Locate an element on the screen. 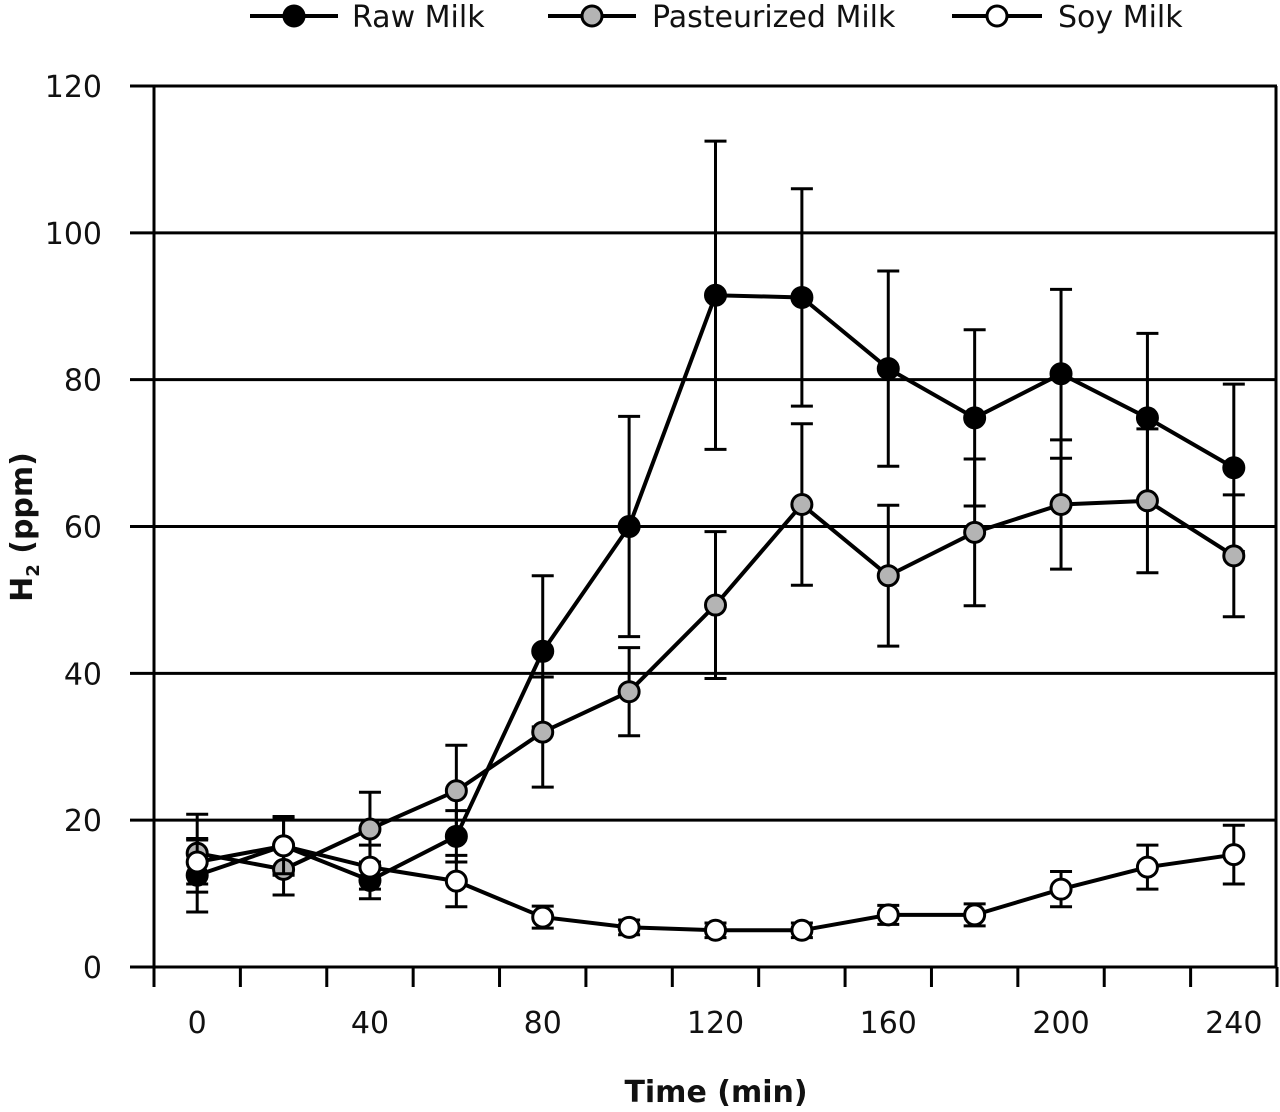  legend-item: Pasteurized Milk is located at coordinates (722, 17).